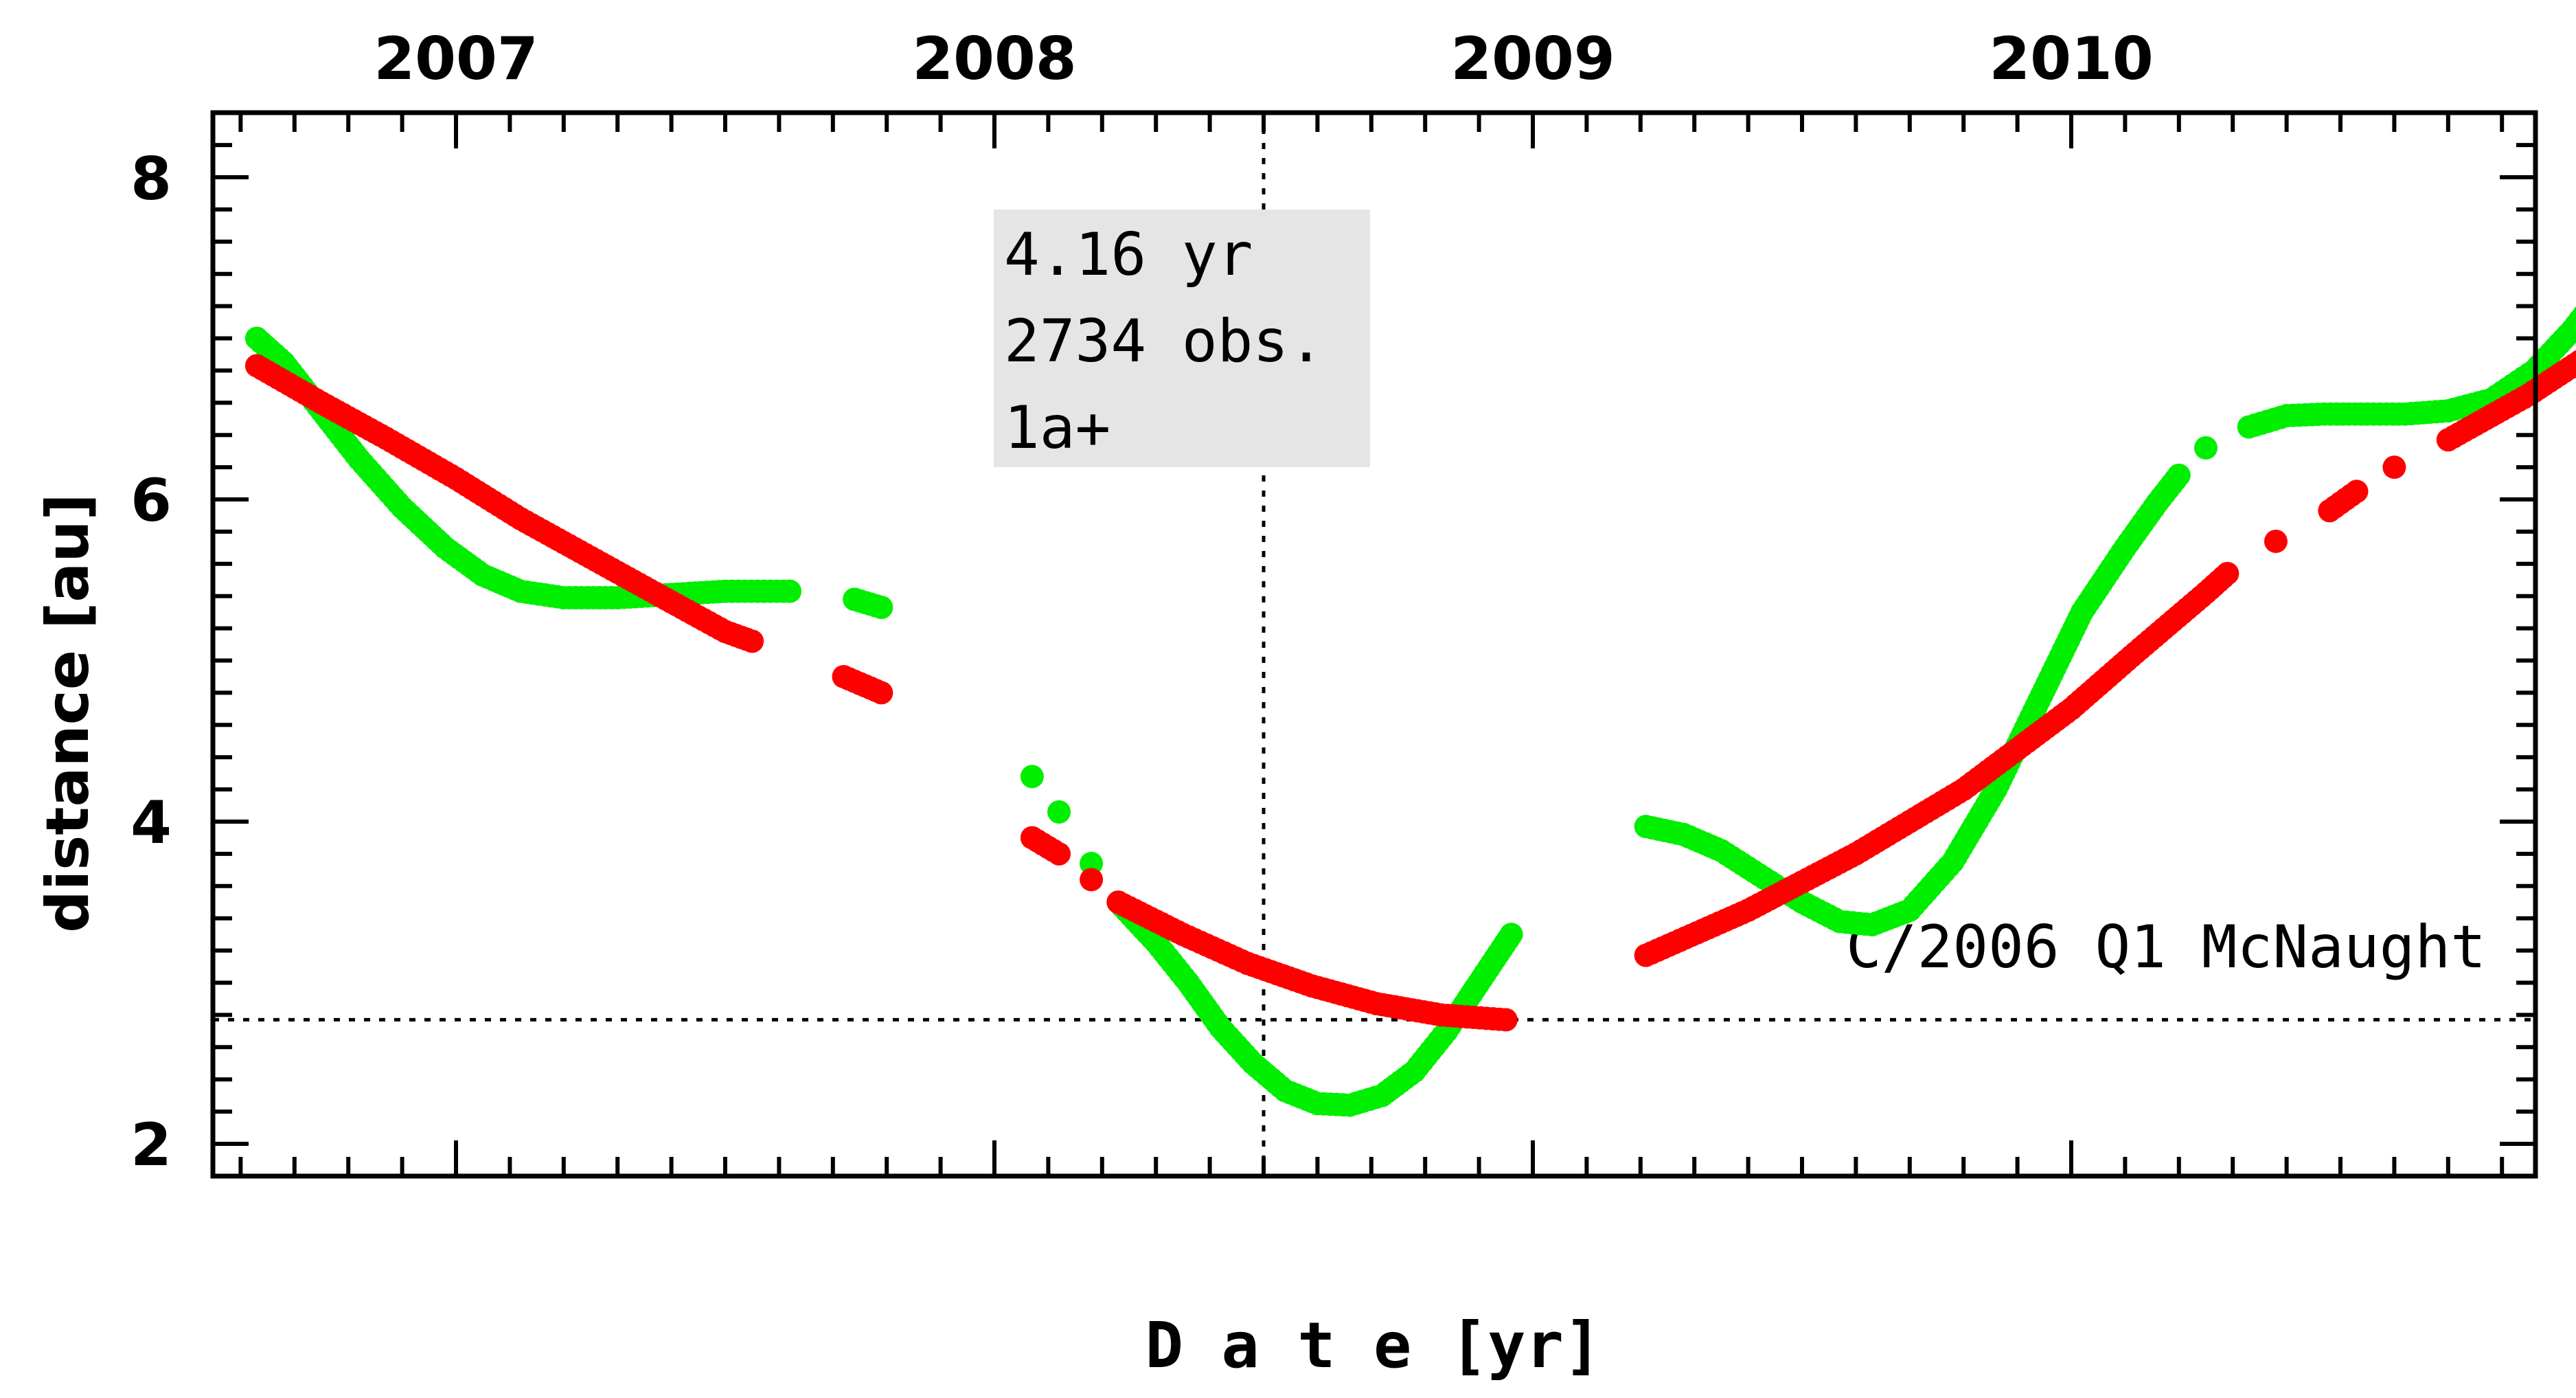  What do you see at coordinates (1373, 1345) in the screenshot?
I see `x-axis-title: D a t e [yr]` at bounding box center [1373, 1345].